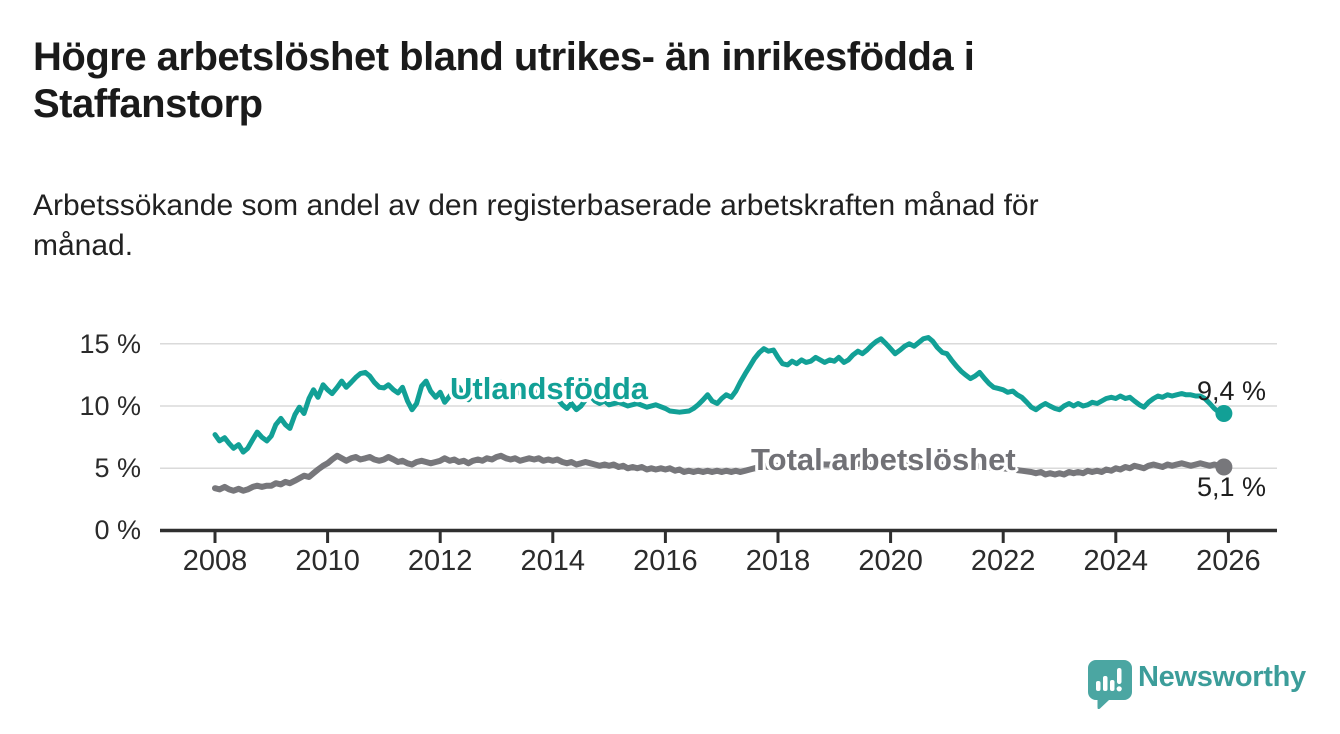 Image resolution: width=1340 pixels, height=734 pixels. What do you see at coordinates (148, 104) in the screenshot?
I see `title-line-2: Staffanstorp` at bounding box center [148, 104].